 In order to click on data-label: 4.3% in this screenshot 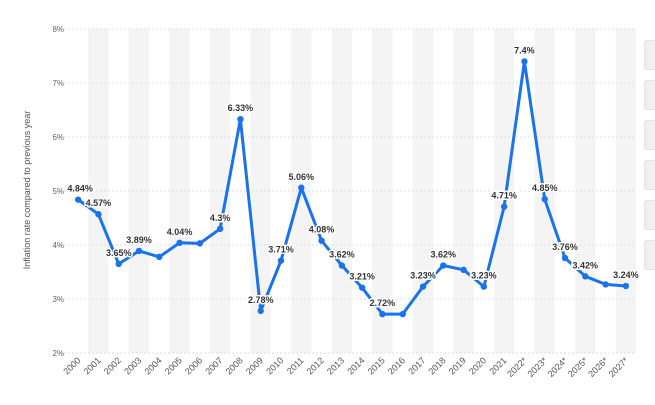, I will do `click(220, 218)`.